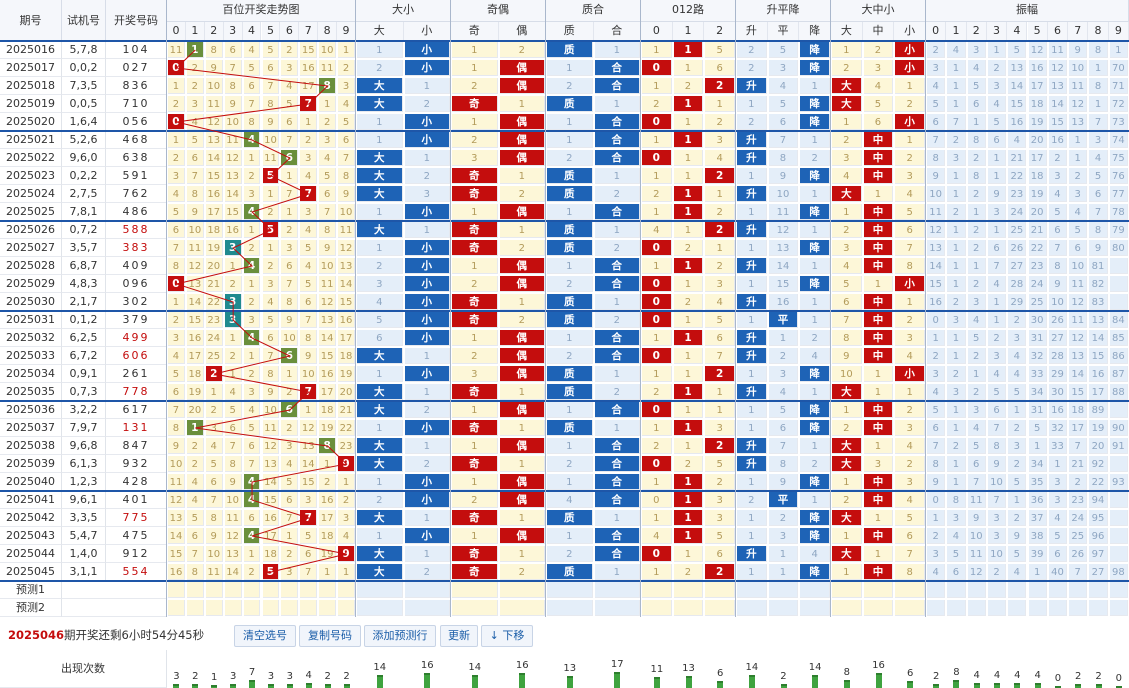 This screenshot has height=688, width=1129. Describe the element at coordinates (617, 212) in the screenshot. I see `zh-cell: 合` at that location.